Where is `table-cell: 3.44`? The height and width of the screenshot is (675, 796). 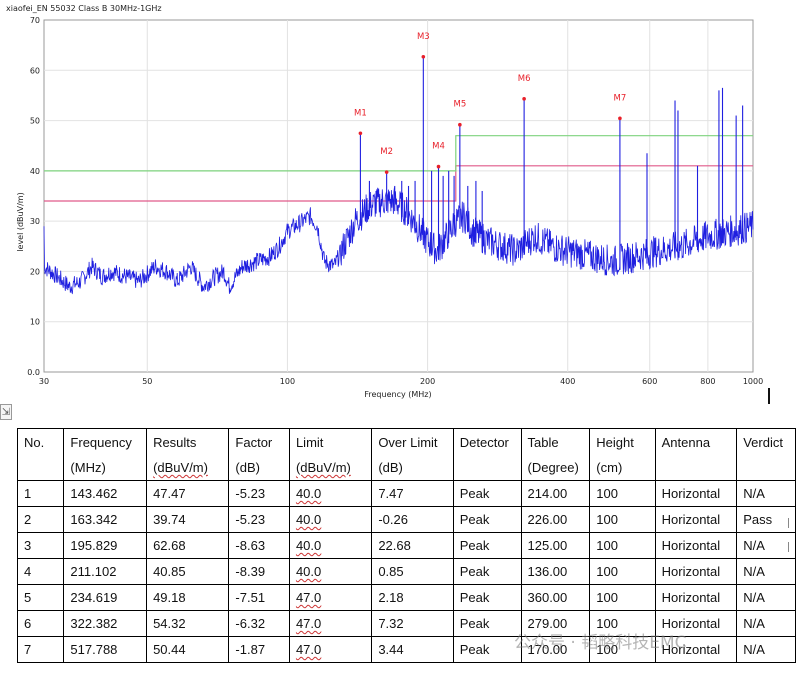 table-cell: 3.44 is located at coordinates (412, 649).